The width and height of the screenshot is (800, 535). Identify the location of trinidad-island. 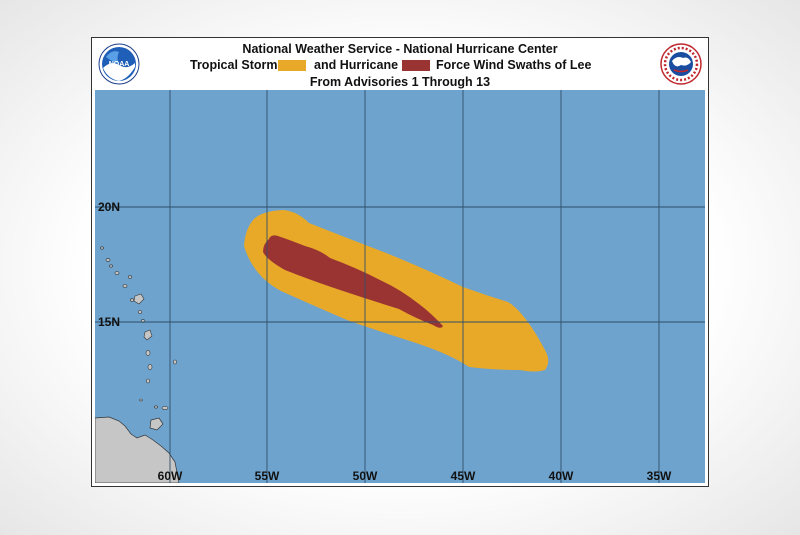
(156, 424).